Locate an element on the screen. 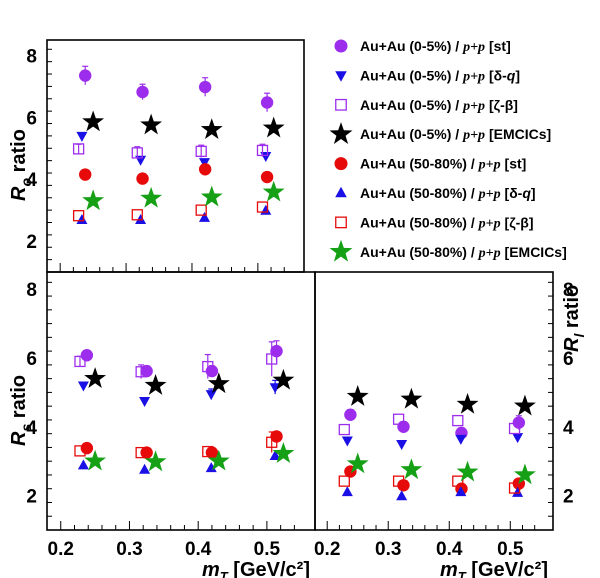 The width and height of the screenshot is (600, 578). y-axis-title: Rs ratio is located at coordinates (21, 410).